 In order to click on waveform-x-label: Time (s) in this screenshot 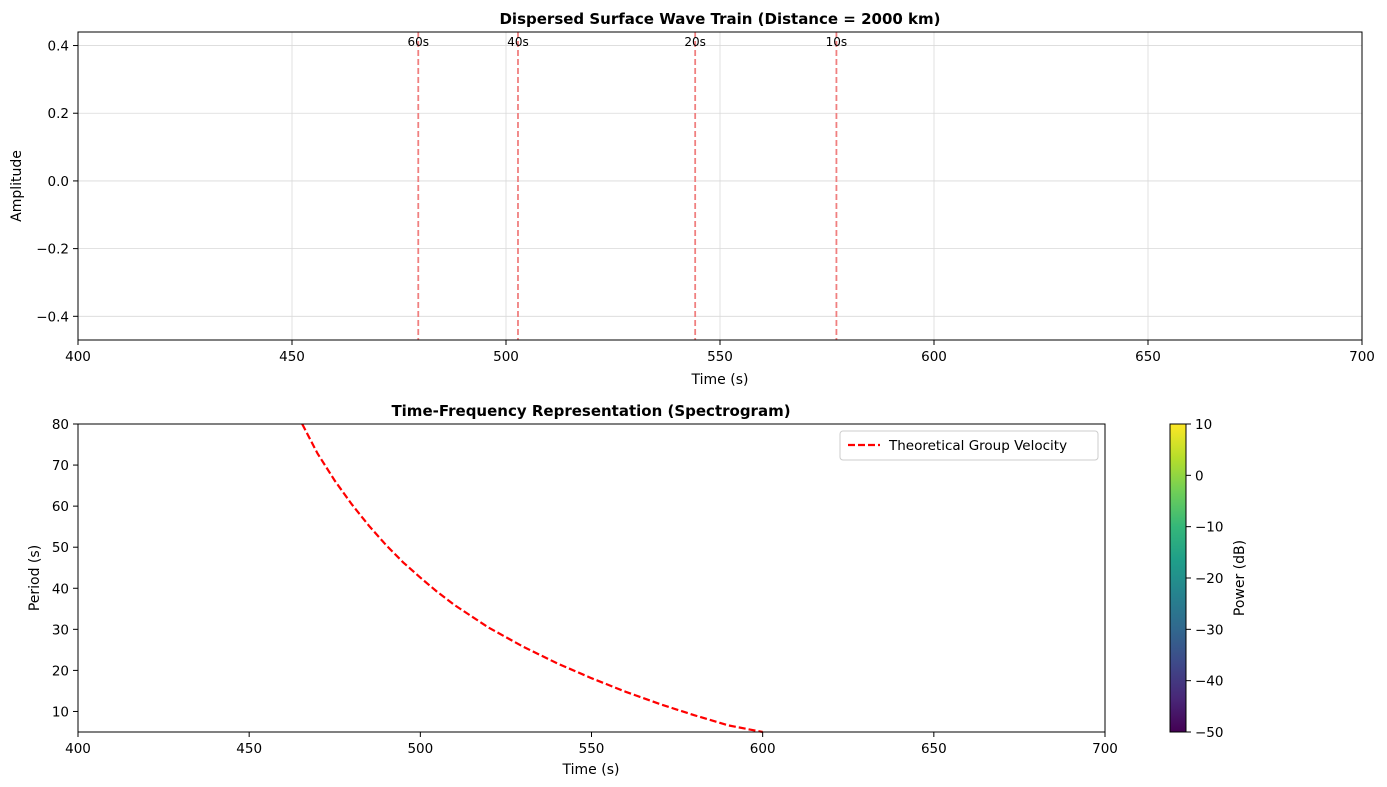, I will do `click(720, 380)`.